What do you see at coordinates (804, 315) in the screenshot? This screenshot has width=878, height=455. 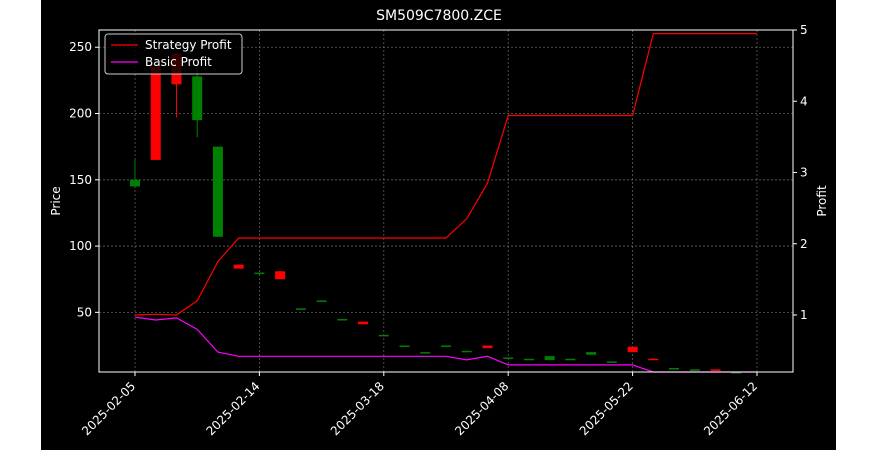 I see `y-tick-label-right: 1` at bounding box center [804, 315].